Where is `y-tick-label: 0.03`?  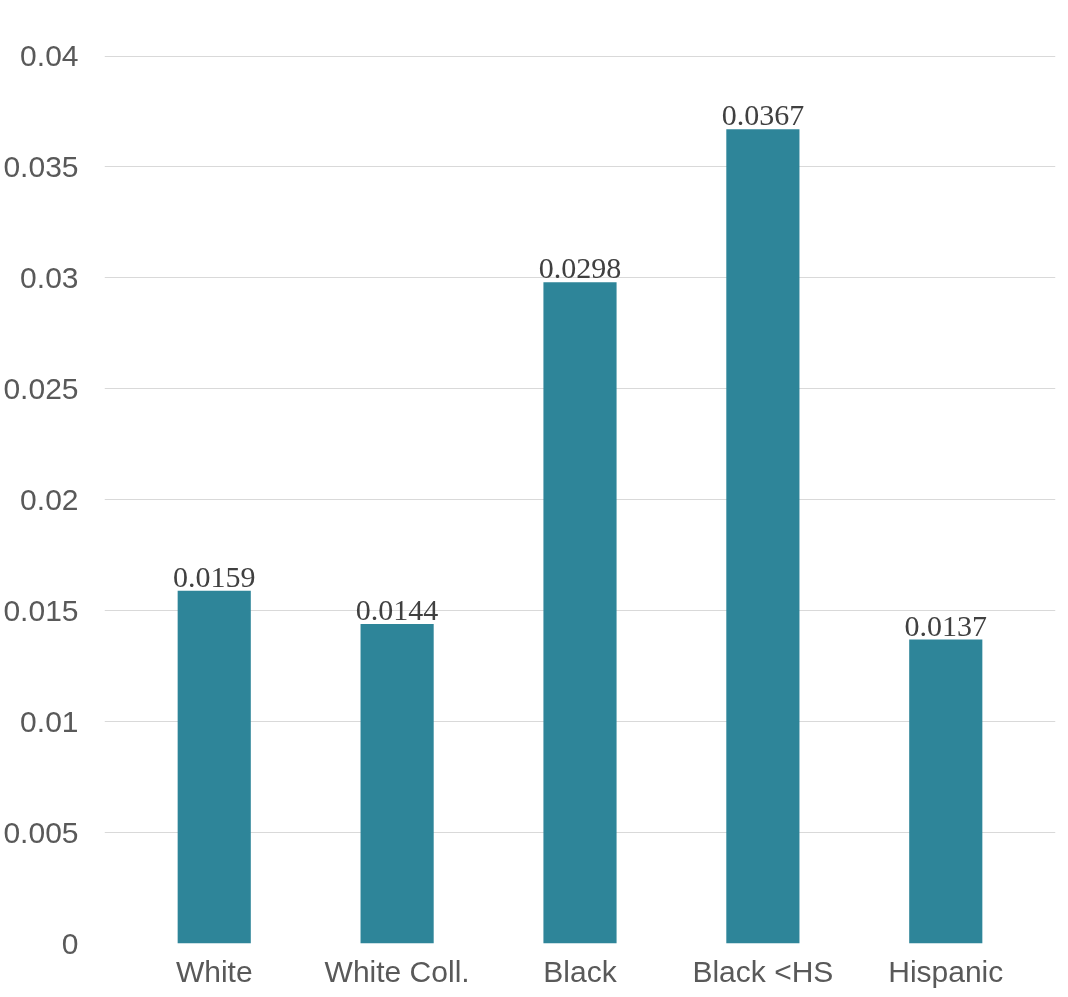 y-tick-label: 0.03 is located at coordinates (49, 277).